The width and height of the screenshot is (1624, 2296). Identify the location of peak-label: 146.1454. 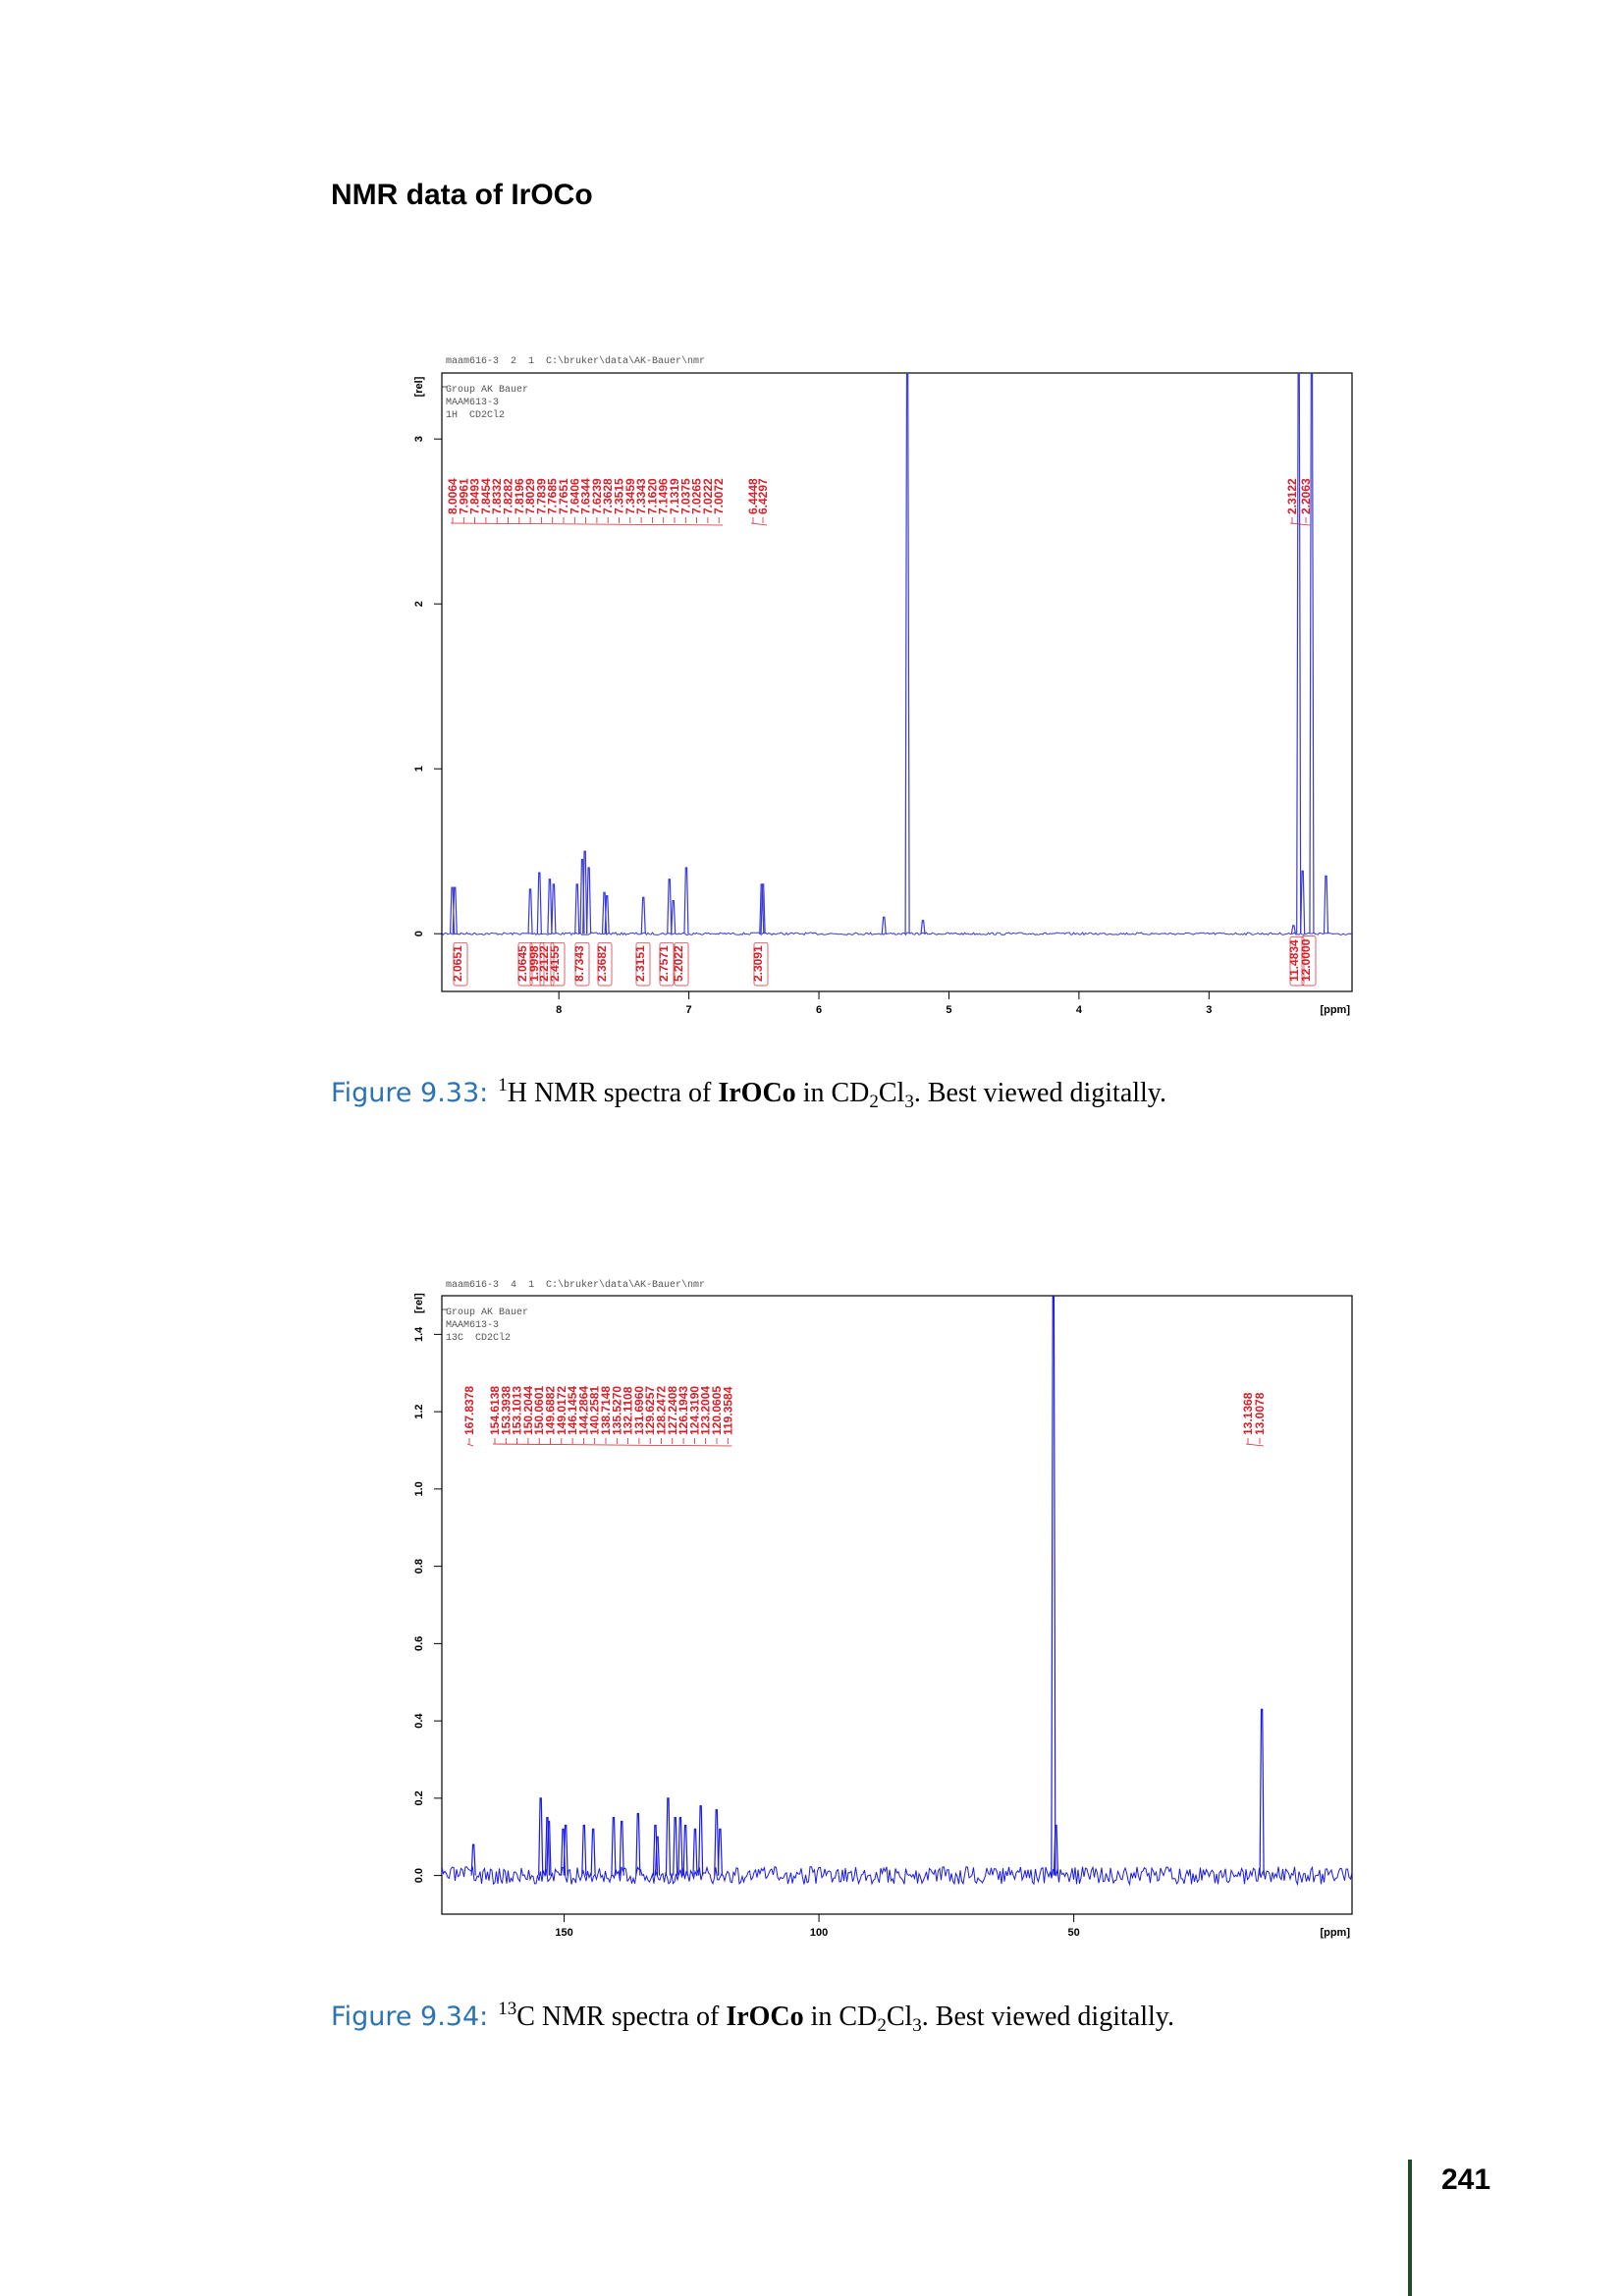
(572, 1410).